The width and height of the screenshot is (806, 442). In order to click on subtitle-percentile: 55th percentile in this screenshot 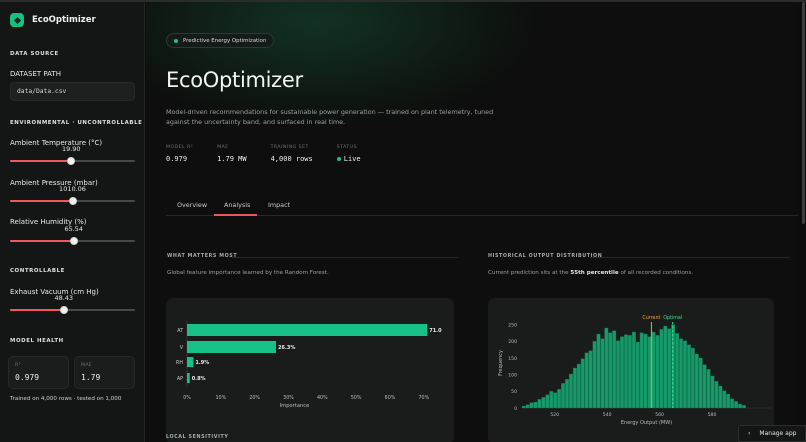, I will do `click(594, 273)`.